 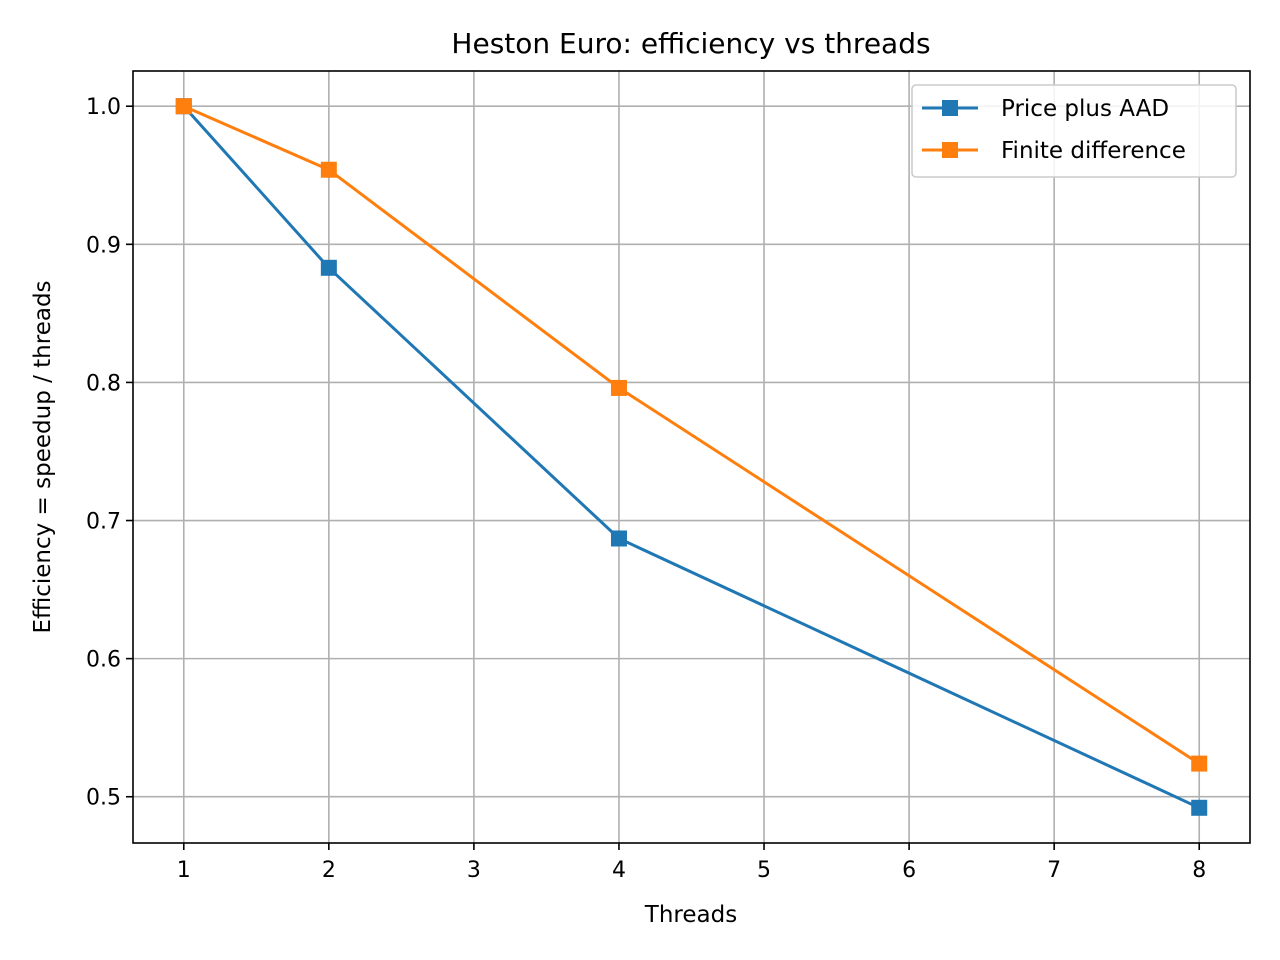 I want to click on y-tick-label: 1.0, so click(x=103, y=107).